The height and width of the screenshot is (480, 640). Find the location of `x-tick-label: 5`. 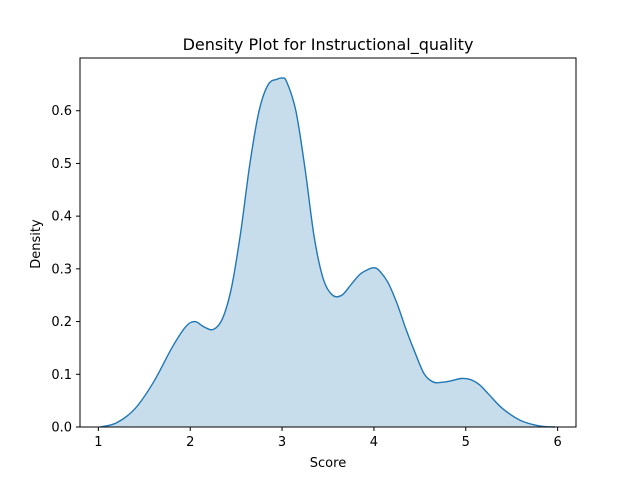

x-tick-label: 5 is located at coordinates (466, 442).